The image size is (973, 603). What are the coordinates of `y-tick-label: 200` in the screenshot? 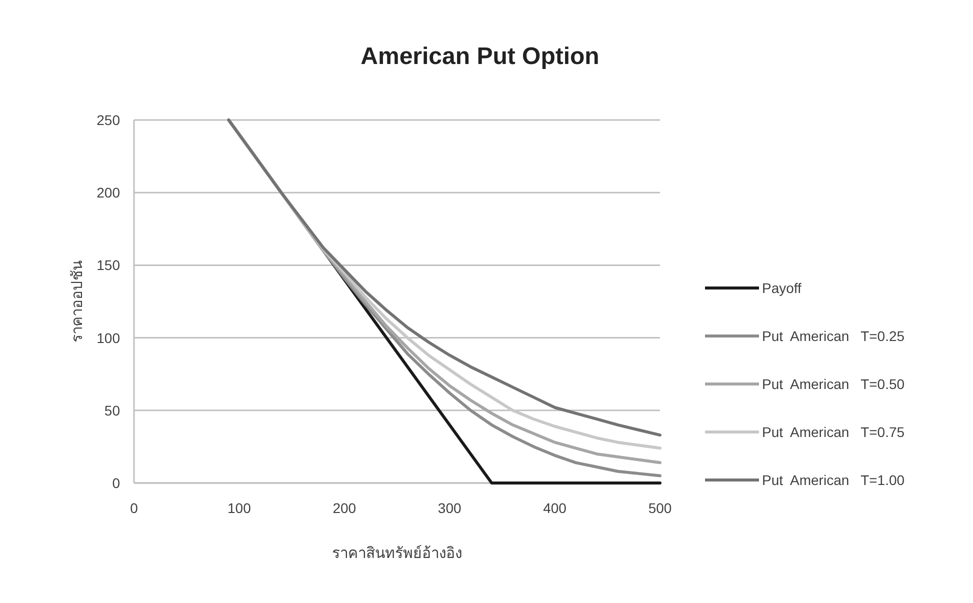 It's located at (108, 192).